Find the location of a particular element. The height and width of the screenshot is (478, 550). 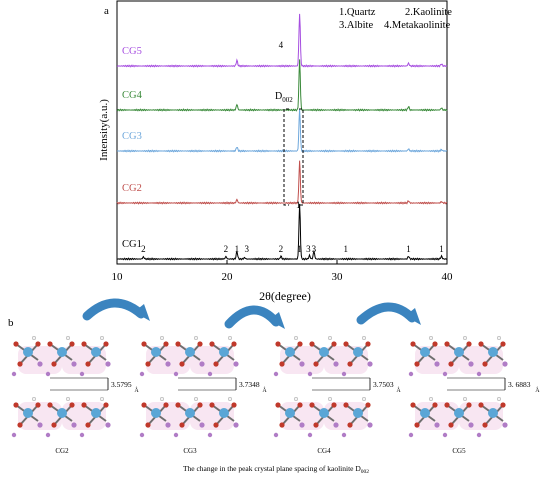

legend-item-metakaolinite: 4.Metakaolinite is located at coordinates (417, 25).